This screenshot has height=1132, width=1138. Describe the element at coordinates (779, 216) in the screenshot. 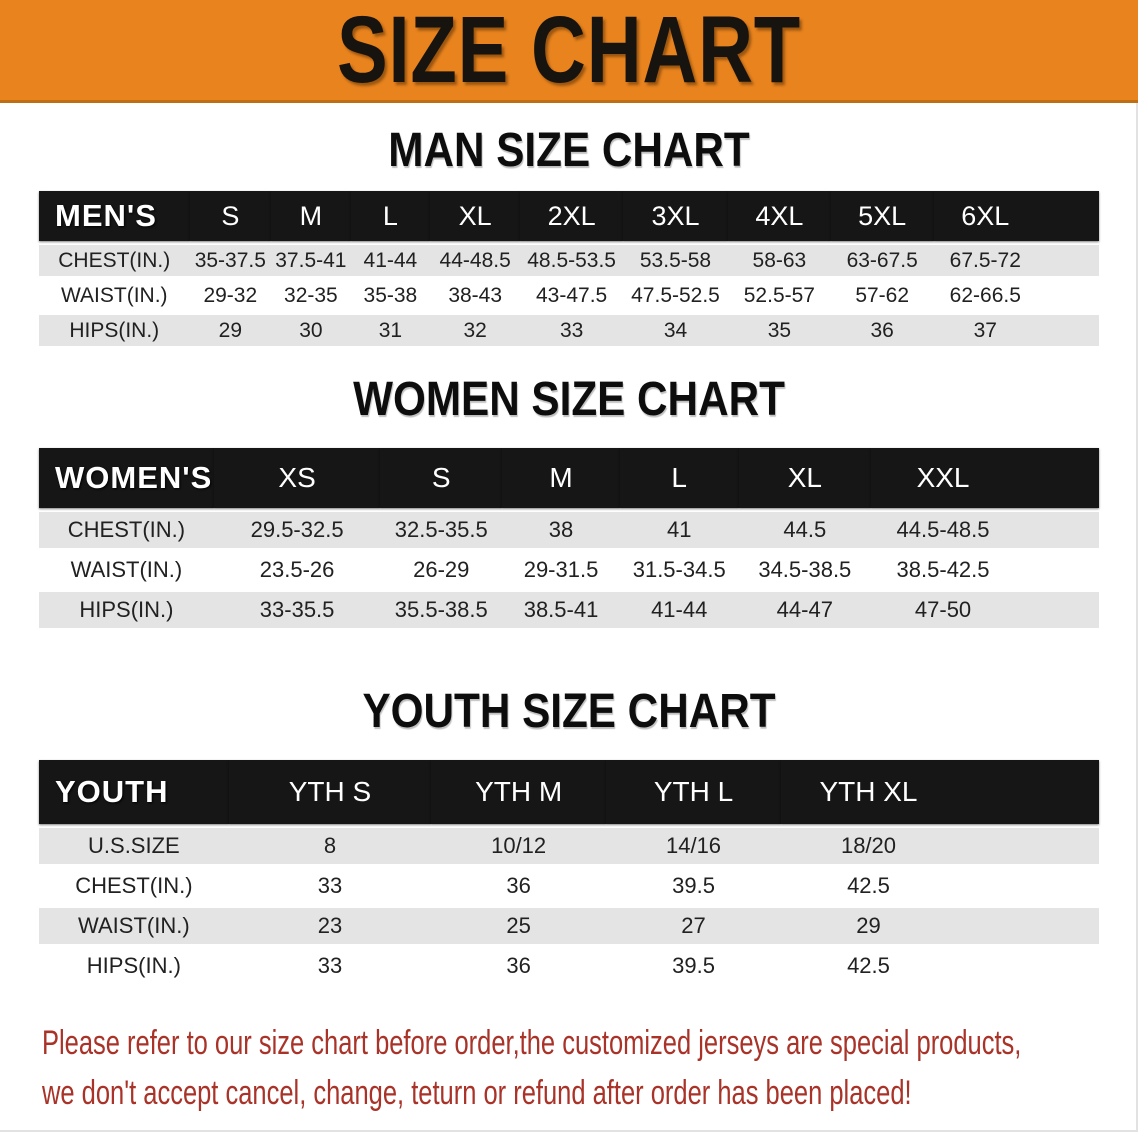

I see `size-column-header: 4XL` at that location.